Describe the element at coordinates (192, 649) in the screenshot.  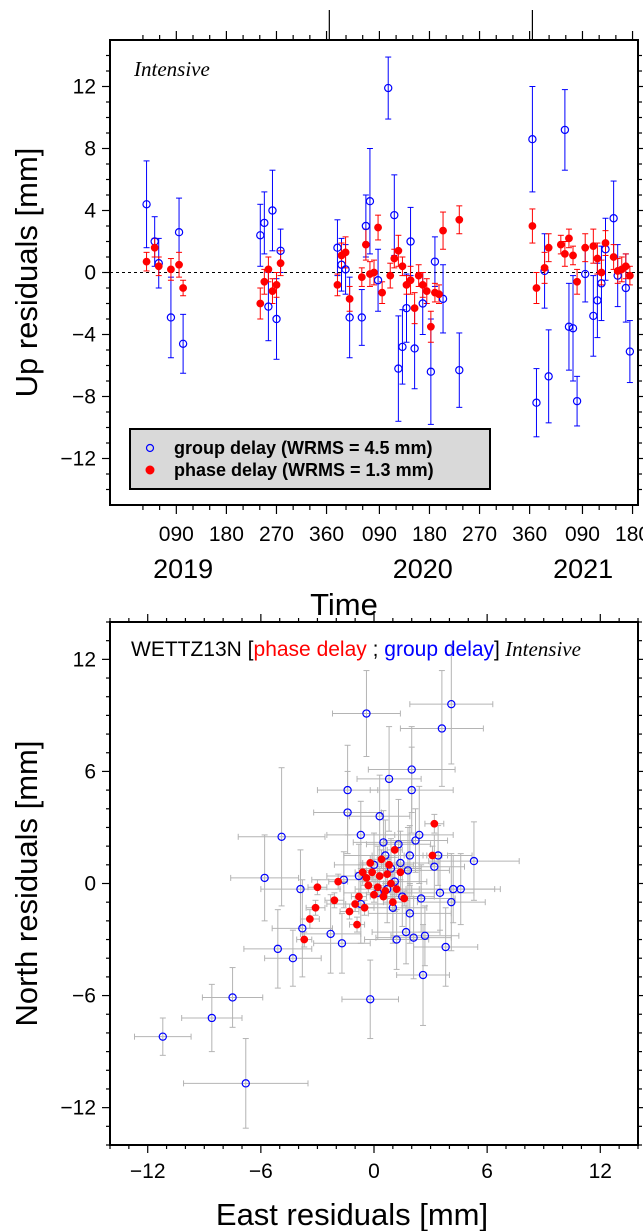
I see `title-part-0: WETTZ13N [` at that location.